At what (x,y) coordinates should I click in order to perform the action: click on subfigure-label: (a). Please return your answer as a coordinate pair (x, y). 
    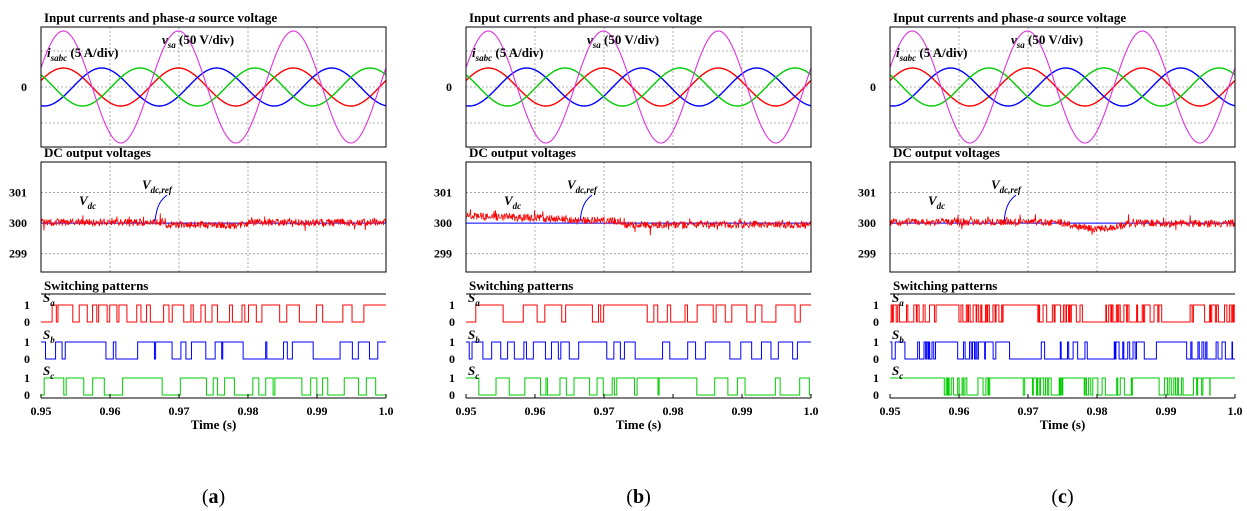
    Looking at the image, I should click on (213, 497).